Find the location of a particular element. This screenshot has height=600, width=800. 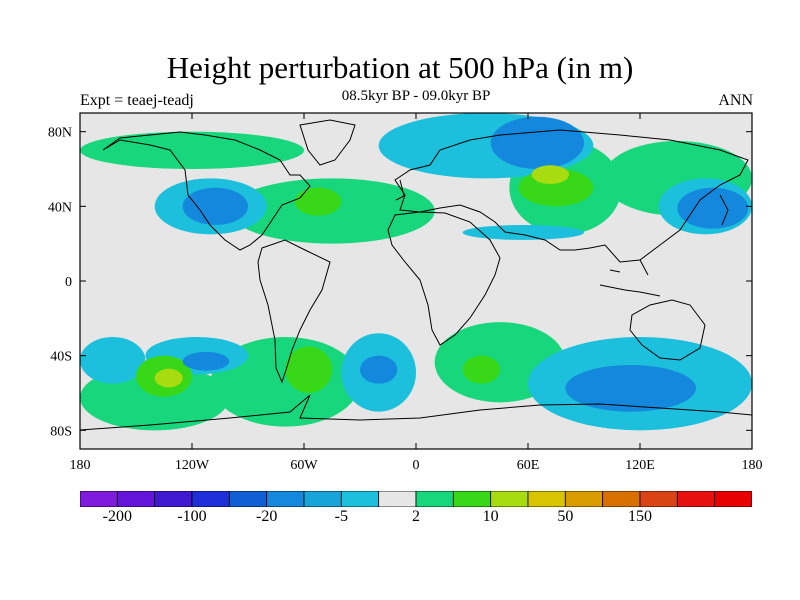

coastline-uk is located at coordinates (400, 190).